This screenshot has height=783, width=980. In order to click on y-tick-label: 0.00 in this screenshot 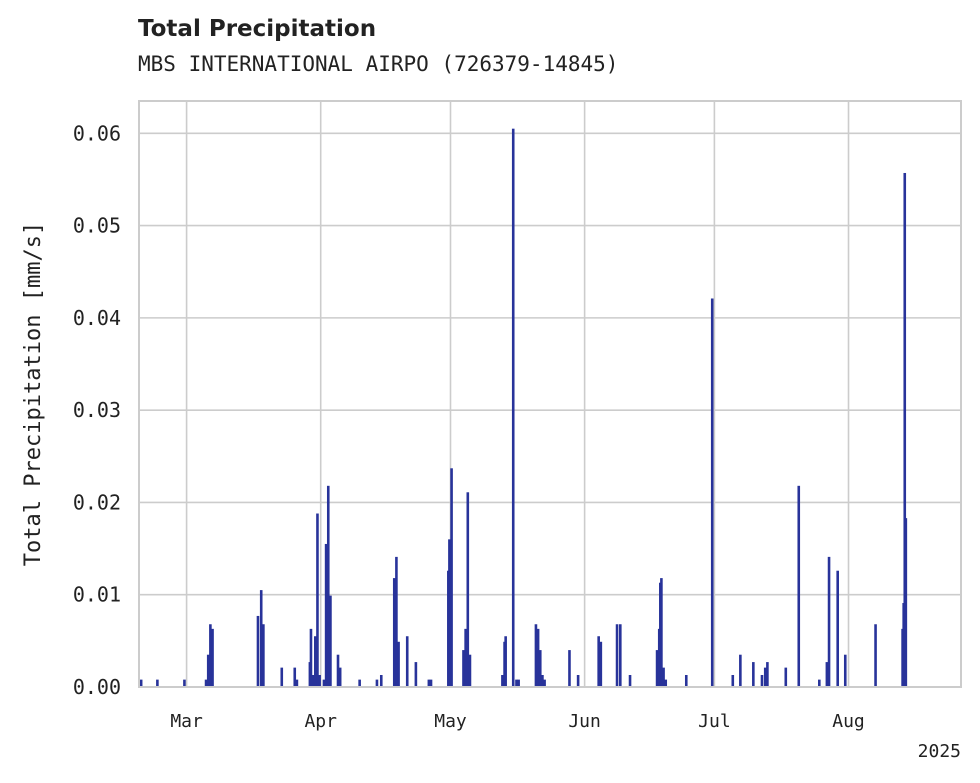, I will do `click(97, 687)`.